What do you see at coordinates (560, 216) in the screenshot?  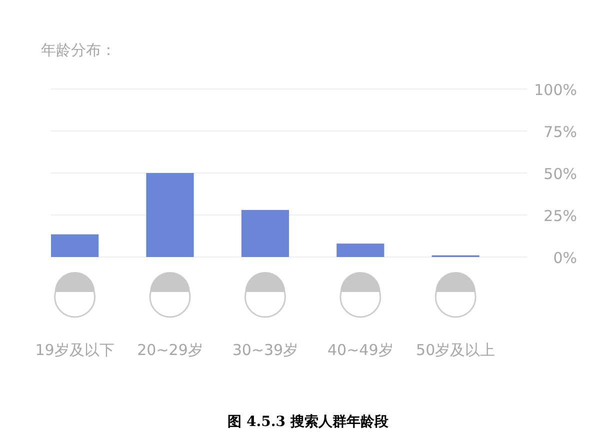 I see `y-tick-label: 25%` at bounding box center [560, 216].